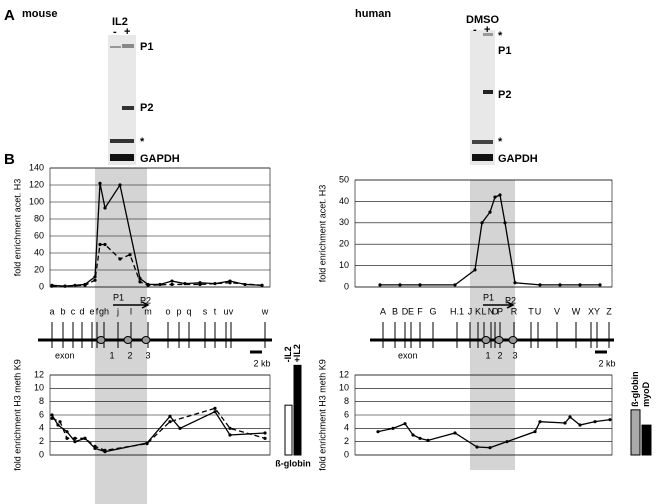 This screenshot has width=661, height=504. Describe the element at coordinates (514, 311) in the screenshot. I see `amplicon-label: R` at that location.